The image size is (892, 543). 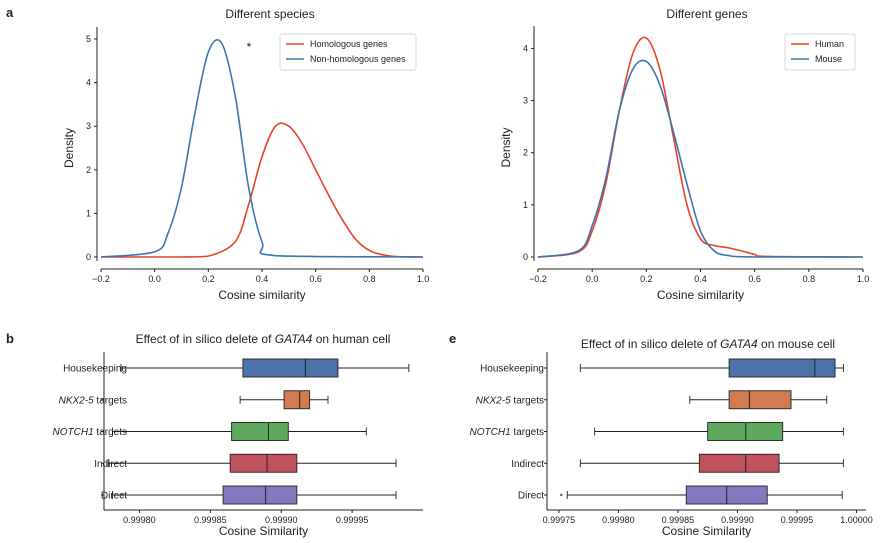 What do you see at coordinates (452, 338) in the screenshot?
I see `panel-label-e: e` at bounding box center [452, 338].